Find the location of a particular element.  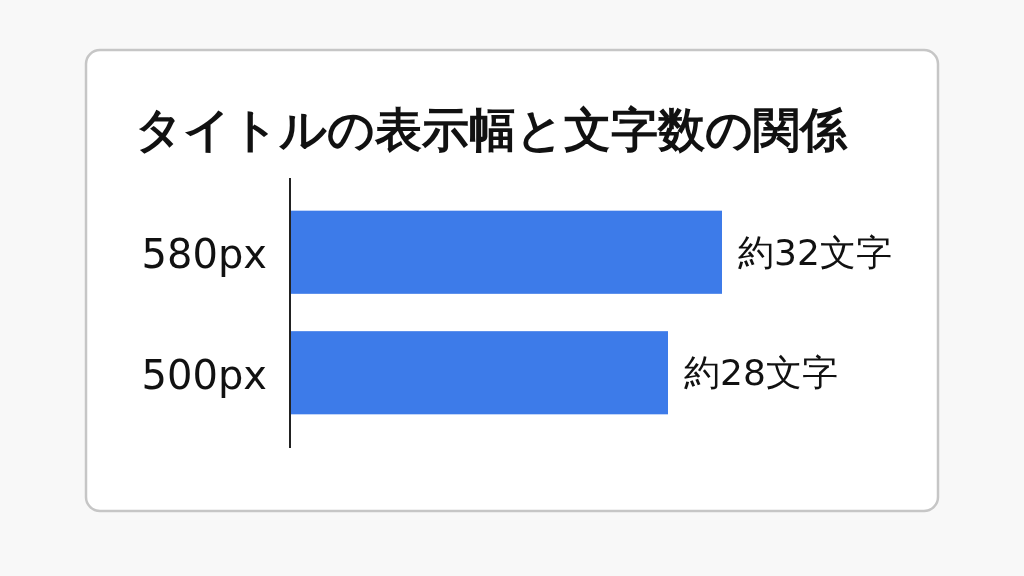

data-label: 約28文字 is located at coordinates (761, 373).